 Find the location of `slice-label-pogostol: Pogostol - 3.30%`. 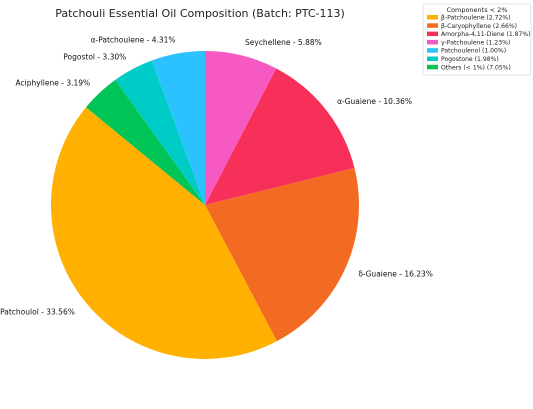

slice-label-pogostol: Pogostol - 3.30% is located at coordinates (94, 57).